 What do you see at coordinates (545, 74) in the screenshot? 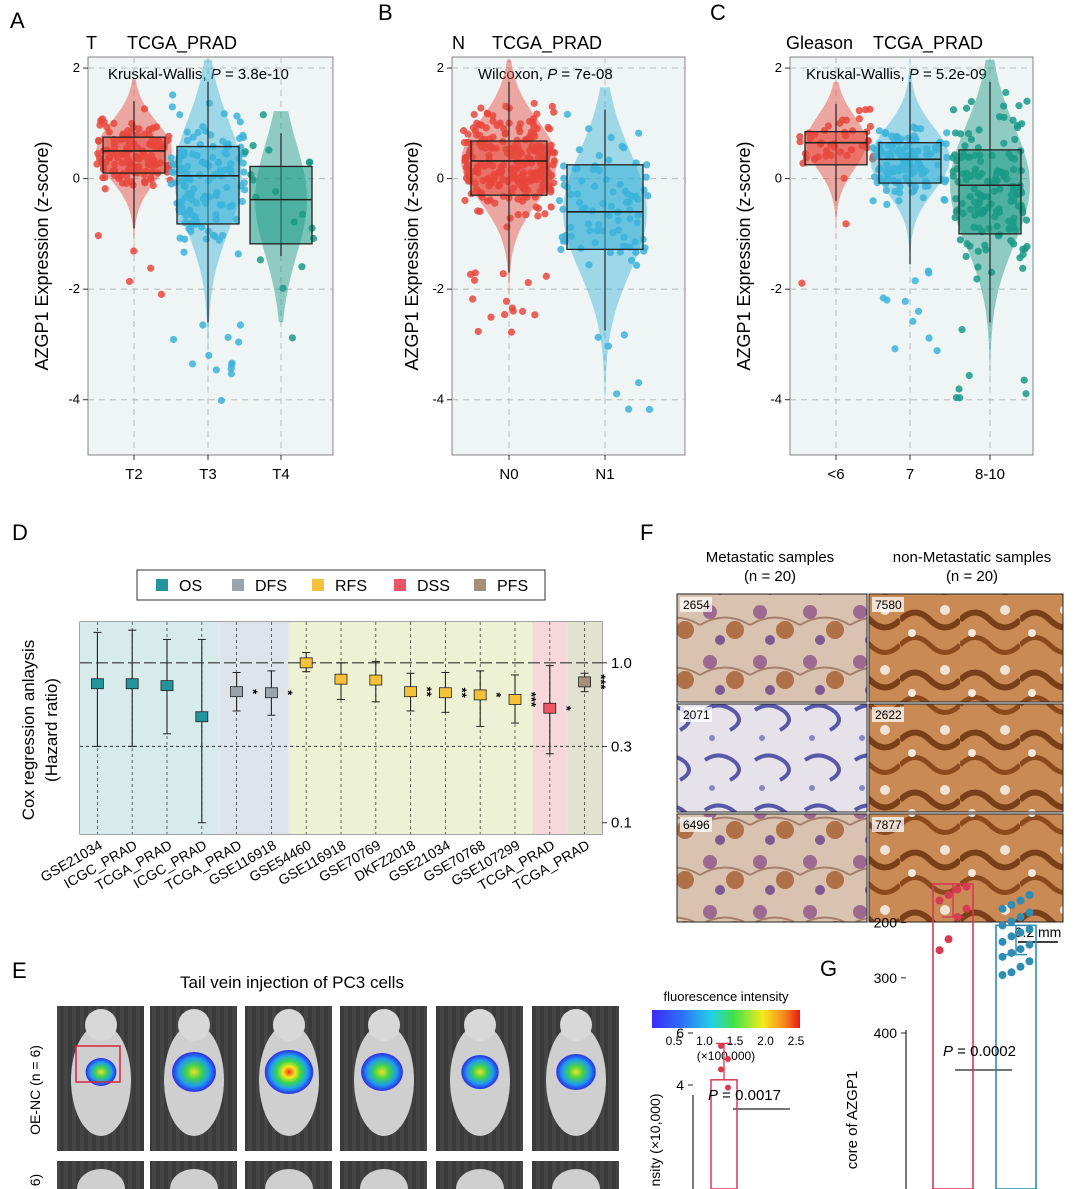
I see `panel-b-annotation: Wilcoxon, P = 7e-08` at bounding box center [545, 74].